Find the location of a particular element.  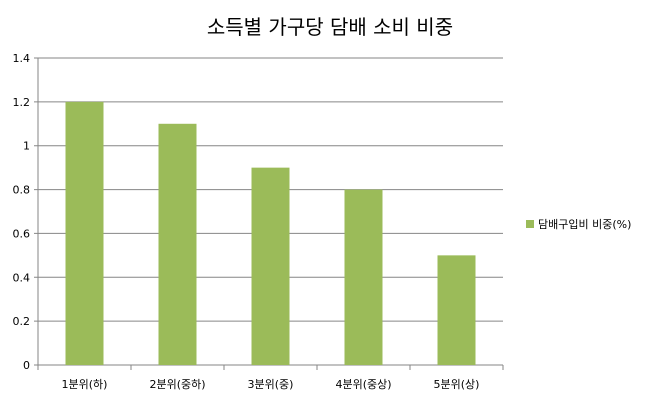

x-axis-ticks: 1분위(하) 2분위(중하) 3분위(중) 4분위(중상) 5분위(상) is located at coordinates (271, 384).